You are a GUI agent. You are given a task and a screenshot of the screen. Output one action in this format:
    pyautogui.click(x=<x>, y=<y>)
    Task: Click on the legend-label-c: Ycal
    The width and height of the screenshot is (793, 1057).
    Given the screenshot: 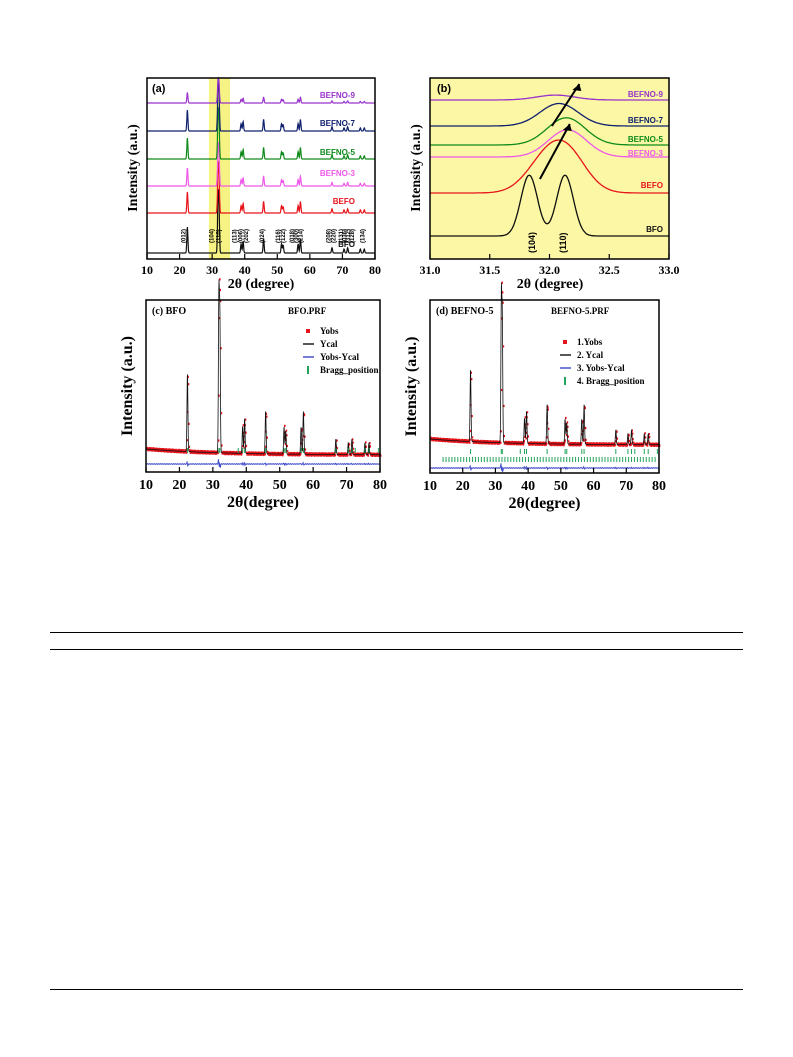 What is the action you would take?
    pyautogui.click(x=329, y=344)
    